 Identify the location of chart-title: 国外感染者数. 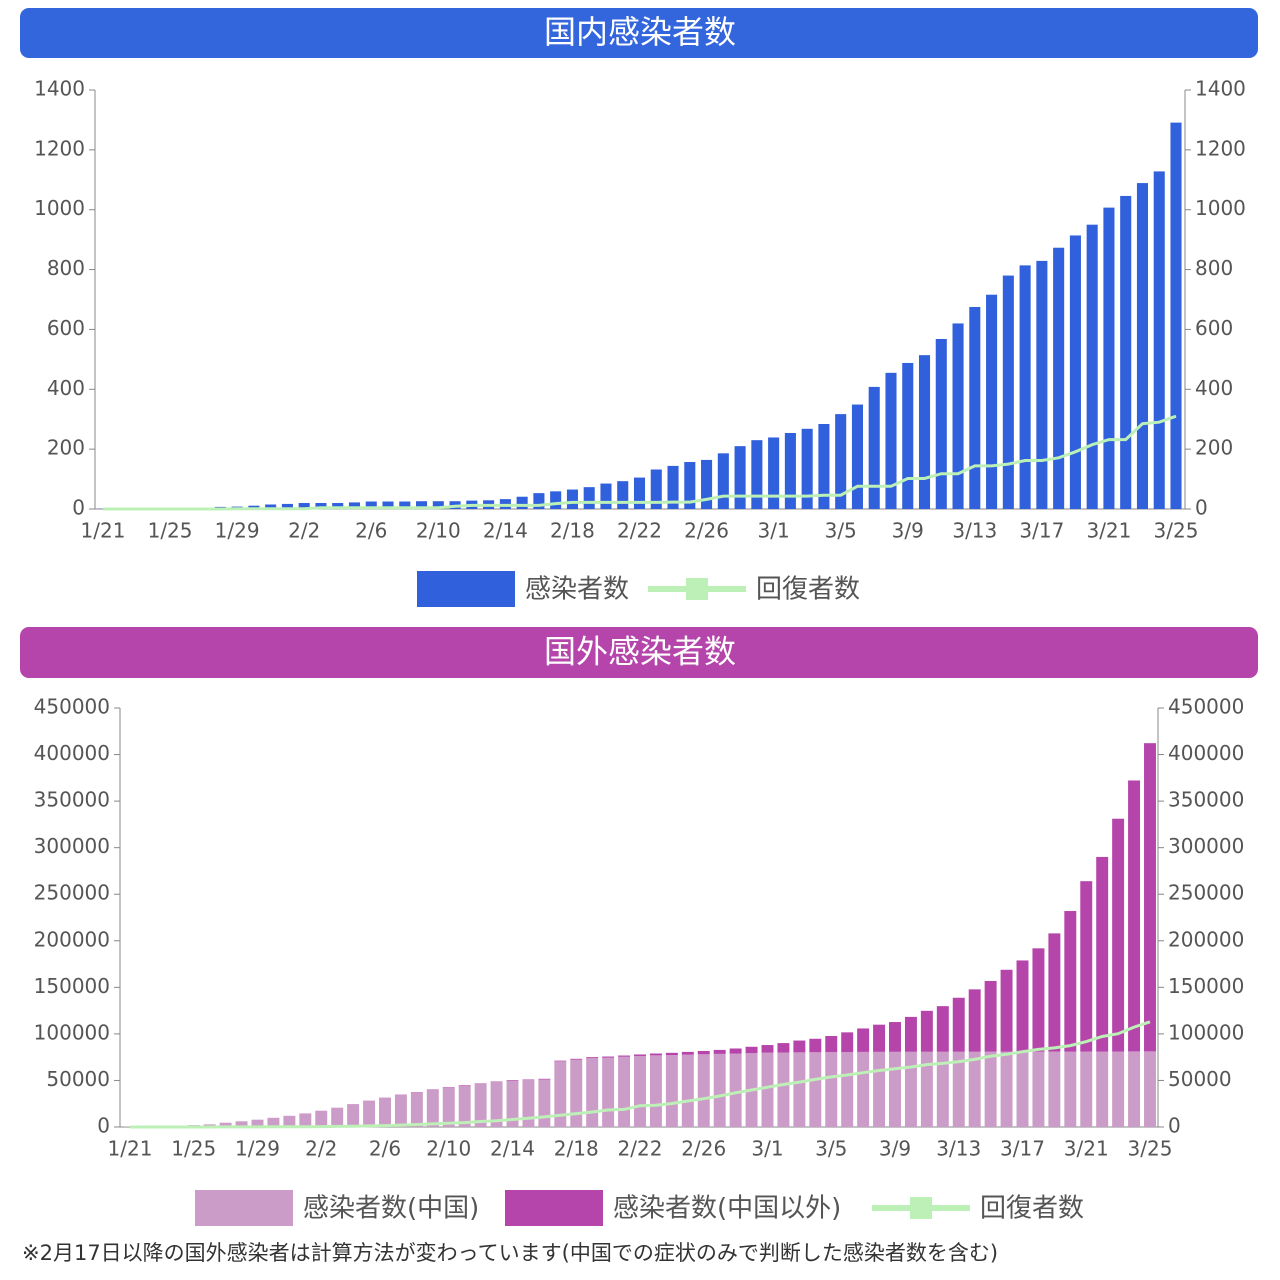
(640, 652).